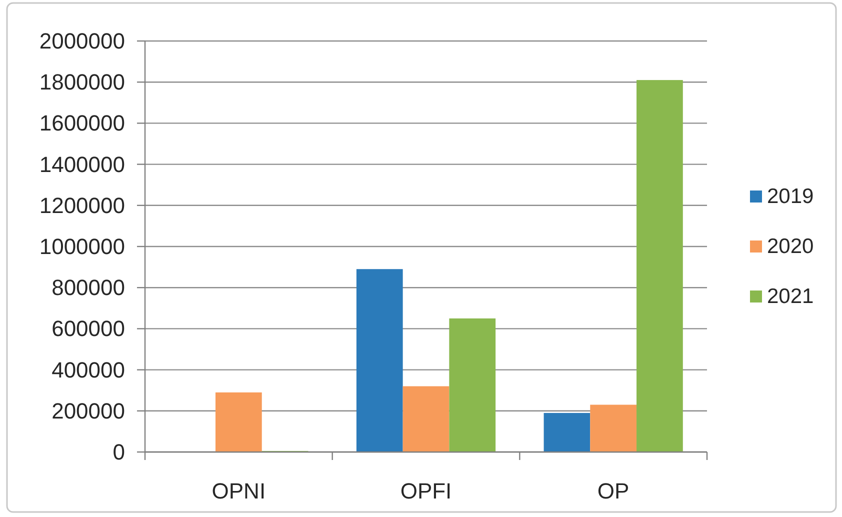  Describe the element at coordinates (88, 287) in the screenshot. I see `y-tick-label: 800000` at that location.